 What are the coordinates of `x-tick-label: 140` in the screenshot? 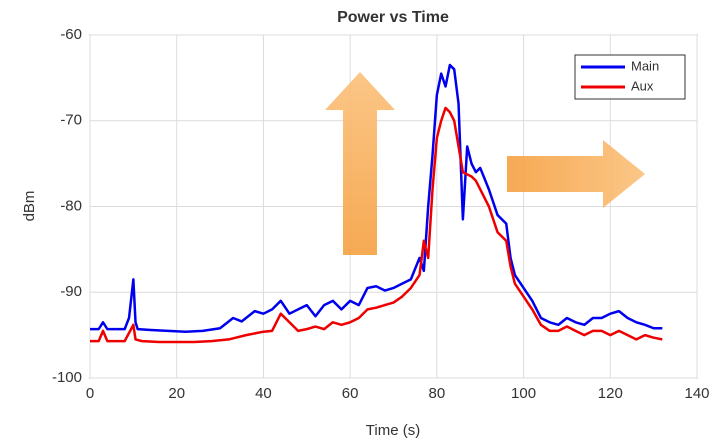 It's located at (696, 393).